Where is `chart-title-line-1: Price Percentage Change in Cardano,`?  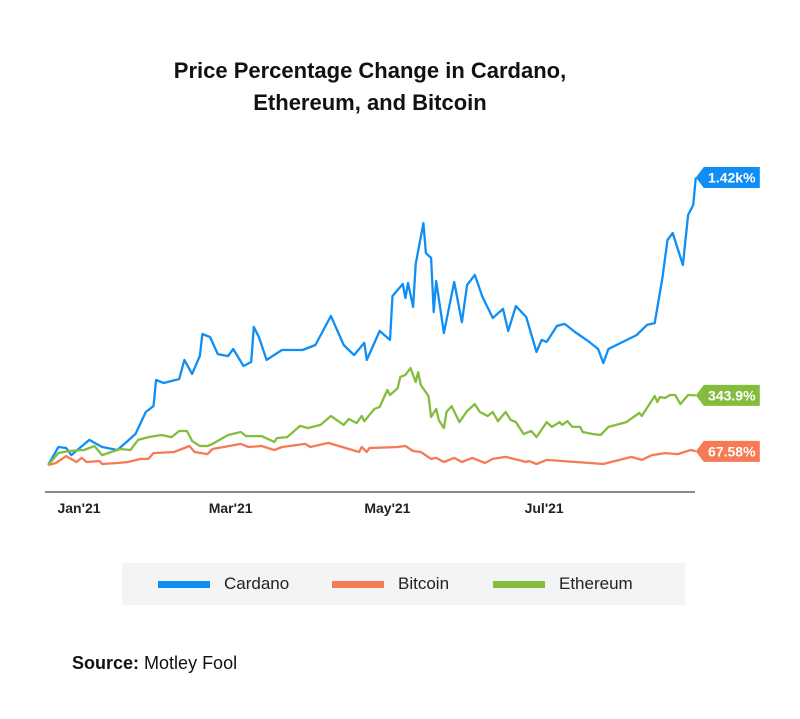 chart-title-line-1: Price Percentage Change in Cardano, is located at coordinates (370, 70).